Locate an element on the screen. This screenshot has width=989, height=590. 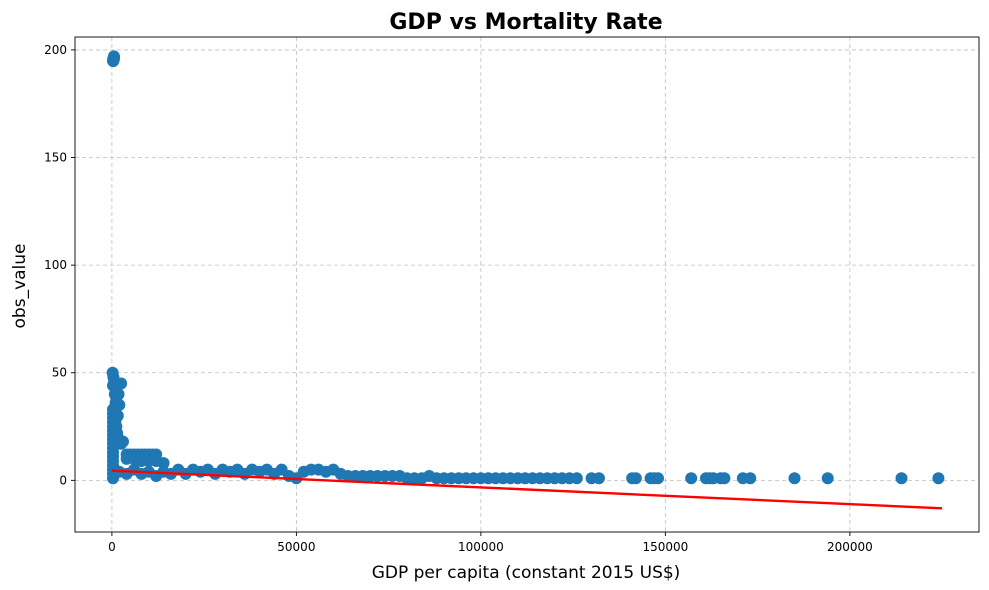
y-tick-label: 50 is located at coordinates (59, 373).